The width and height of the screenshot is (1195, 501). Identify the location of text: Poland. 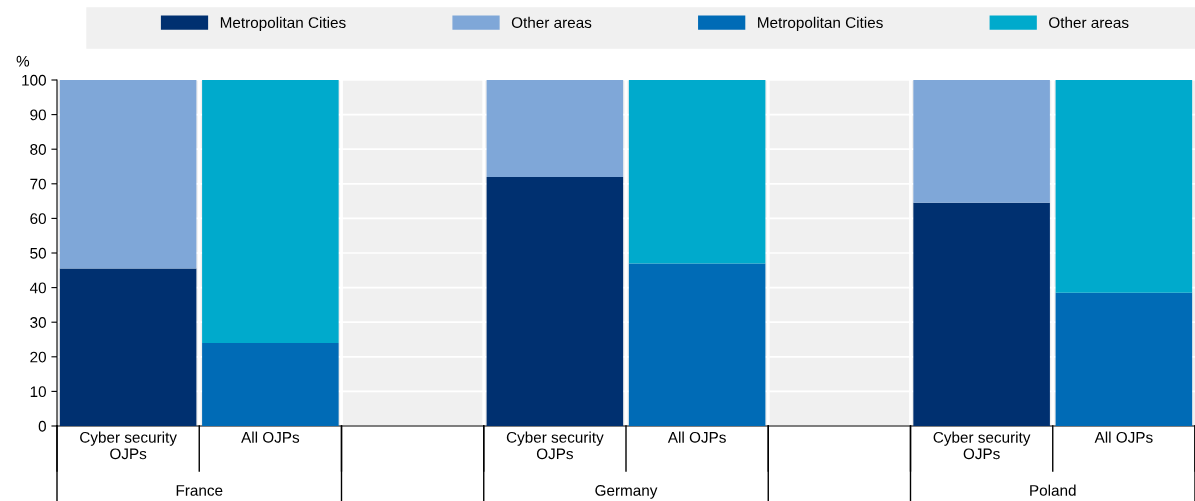
(1053, 490).